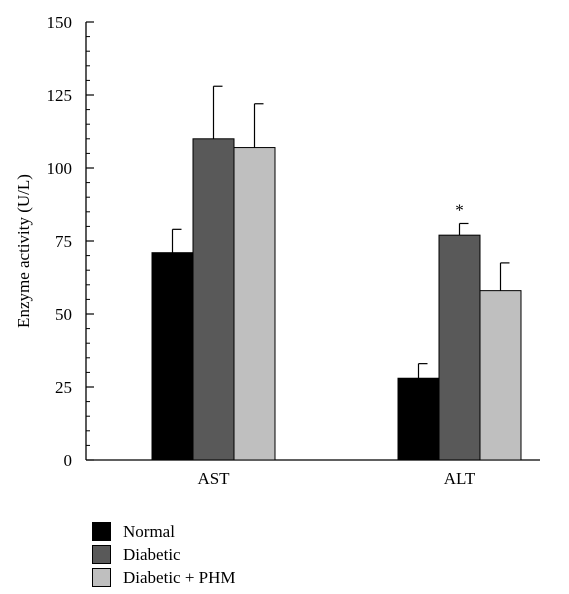 The height and width of the screenshot is (594, 569). I want to click on y-tick-label: 150, so click(60, 22).